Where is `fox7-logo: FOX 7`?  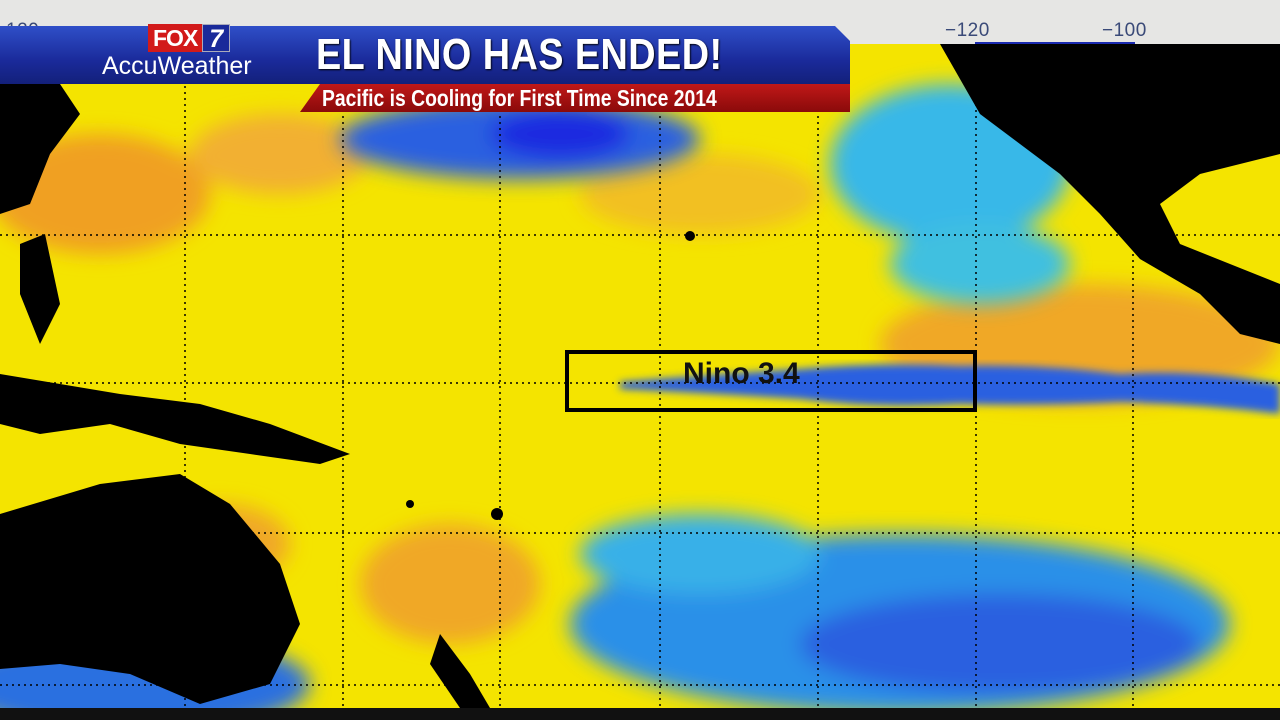
fox7-logo: FOX 7 is located at coordinates (189, 38).